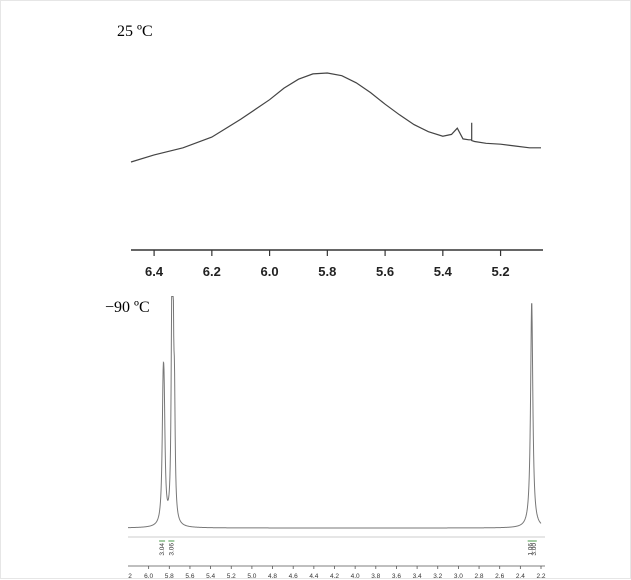 The height and width of the screenshot is (580, 631). Describe the element at coordinates (385, 271) in the screenshot. I see `top-tick-label: 5.6` at that location.